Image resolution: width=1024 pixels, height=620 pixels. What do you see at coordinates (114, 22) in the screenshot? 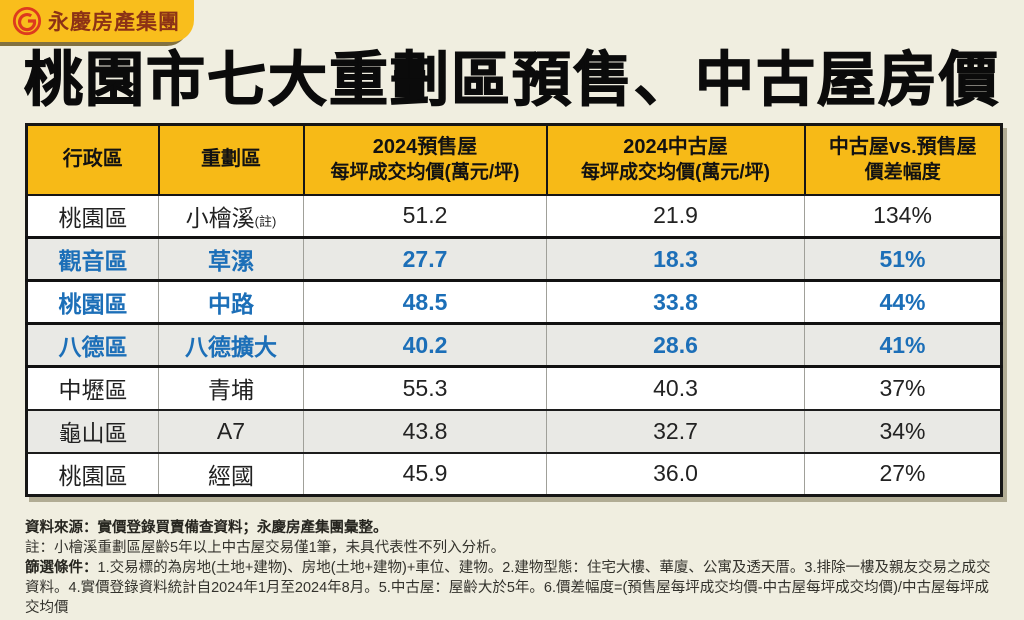
I see `brand-name: 永慶房產集團` at bounding box center [114, 22].